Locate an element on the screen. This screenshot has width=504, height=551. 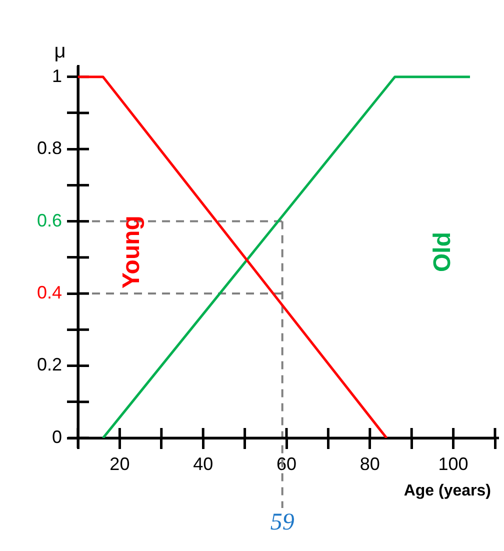
y-tick-label: 0.4 is located at coordinates (49, 292).